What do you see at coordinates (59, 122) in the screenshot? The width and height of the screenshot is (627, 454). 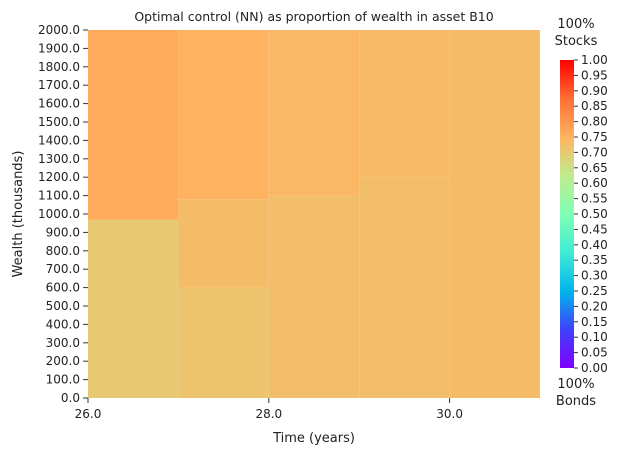 I see `y-tick-label: 1500.0` at bounding box center [59, 122].